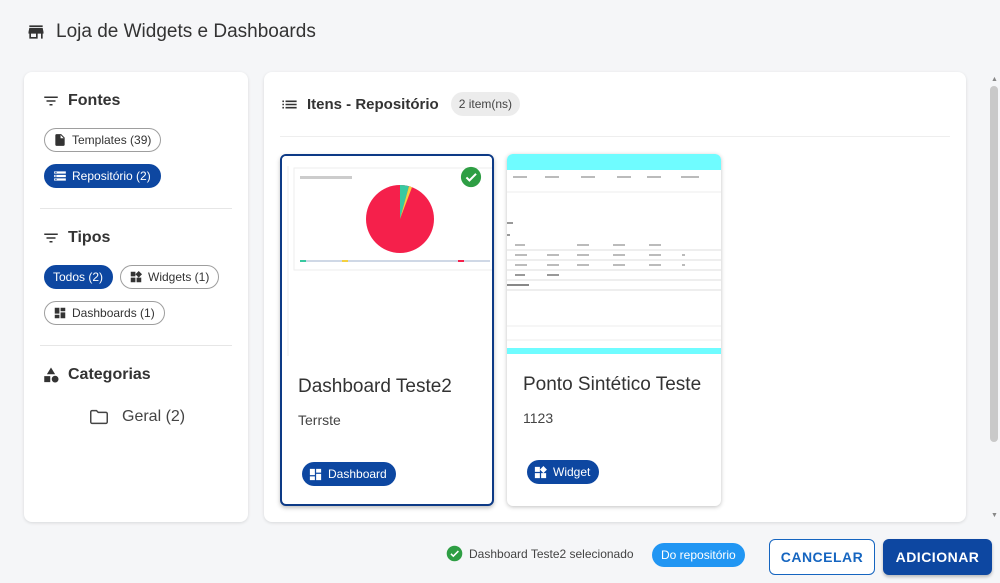  I want to click on widget-preview-image, so click(614, 254).